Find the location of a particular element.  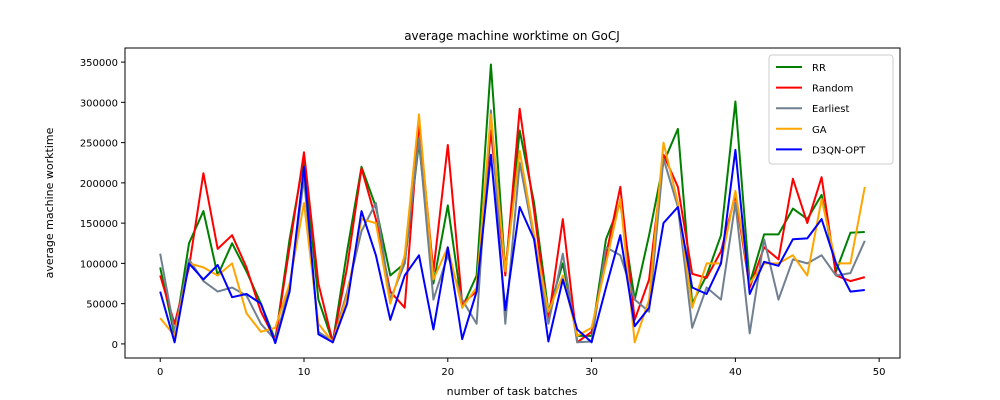

legend: RR Random Earliest GA D3QN-OPT is located at coordinates (831, 109).